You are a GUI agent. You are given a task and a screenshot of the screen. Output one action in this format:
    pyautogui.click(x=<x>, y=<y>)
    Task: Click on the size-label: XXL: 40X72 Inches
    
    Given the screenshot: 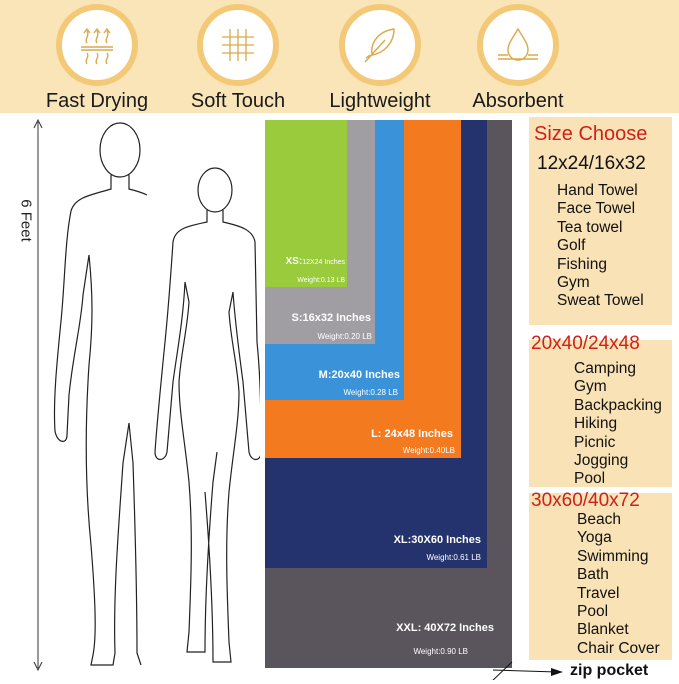 What is the action you would take?
    pyautogui.click(x=445, y=628)
    